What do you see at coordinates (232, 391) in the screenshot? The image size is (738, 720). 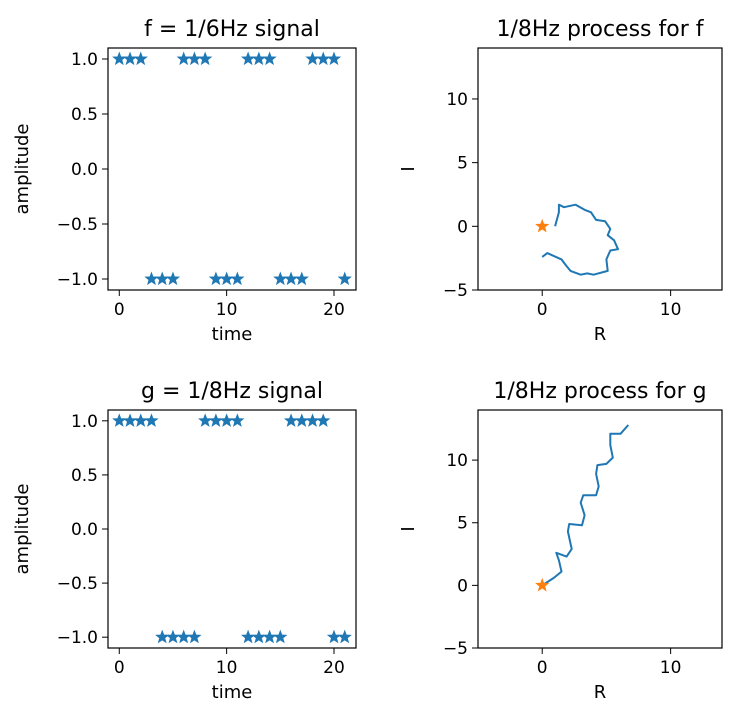 I see `chart-title: g = 1/8Hz signal` at bounding box center [232, 391].